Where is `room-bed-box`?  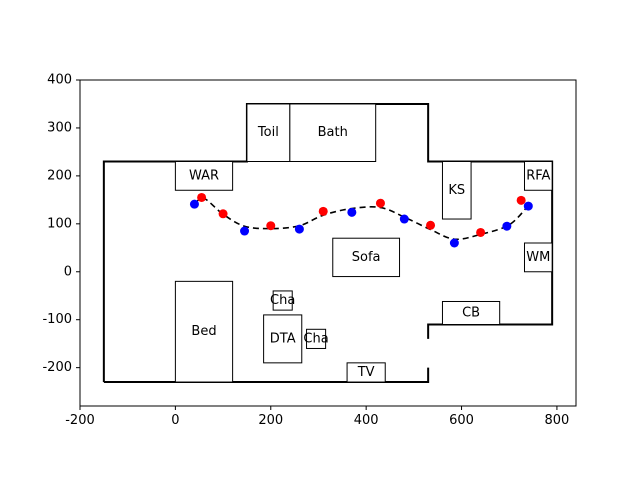 room-bed-box is located at coordinates (204, 331).